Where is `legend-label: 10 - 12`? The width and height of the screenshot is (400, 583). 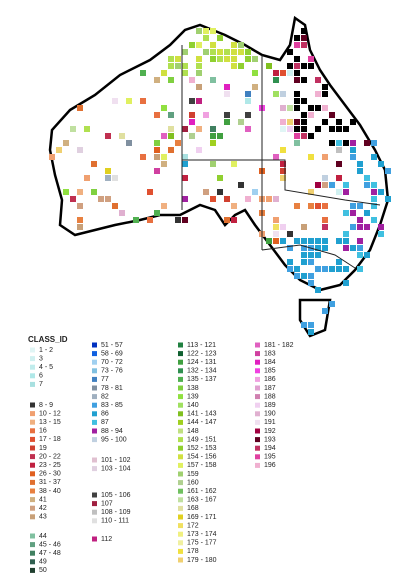
legend-label: 10 - 12 is located at coordinates (50, 413).